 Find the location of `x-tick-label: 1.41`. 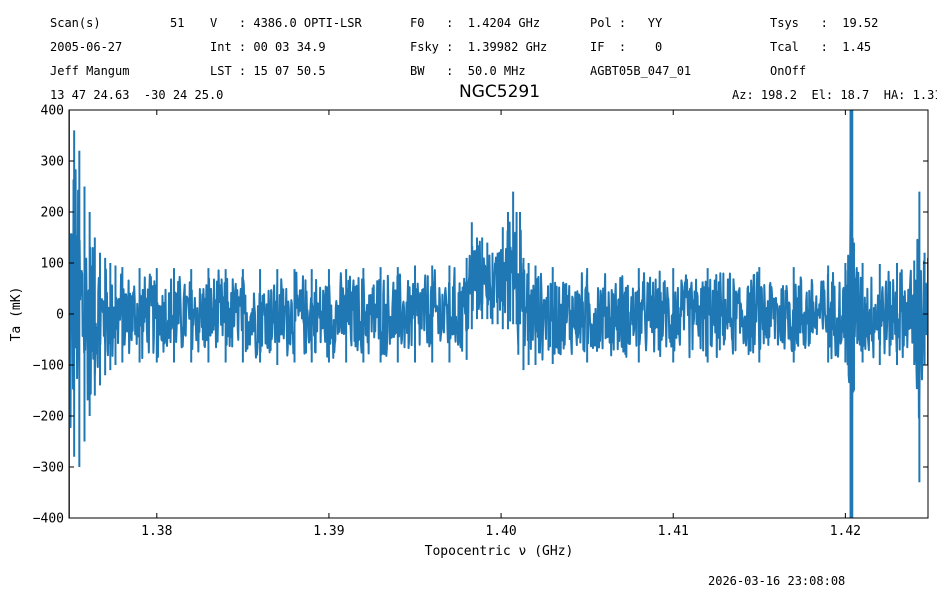

x-tick-label: 1.41 is located at coordinates (673, 531).